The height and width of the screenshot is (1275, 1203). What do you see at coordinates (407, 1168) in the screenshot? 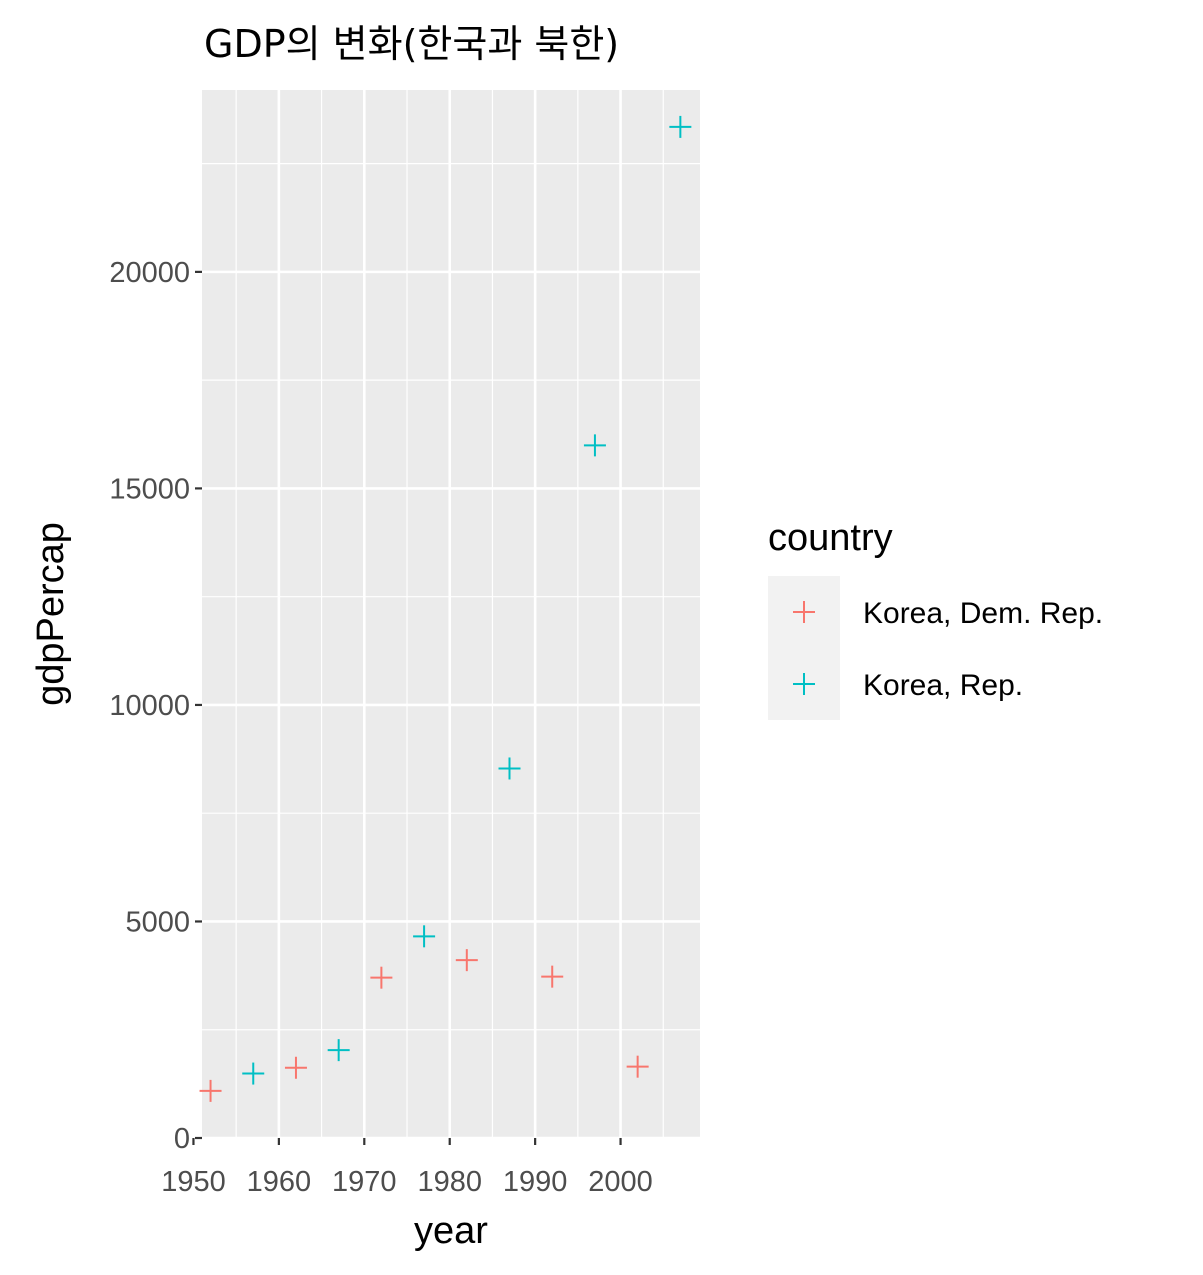
I see `x-axis: 1950 1960 1970 1980 1990 2000` at bounding box center [407, 1168].